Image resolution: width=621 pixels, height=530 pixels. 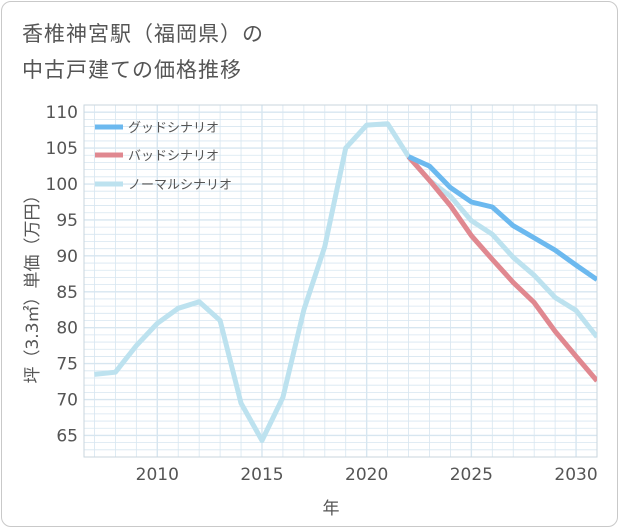 What do you see at coordinates (67, 365) in the screenshot?
I see `y-tick-label: 75` at bounding box center [67, 365].